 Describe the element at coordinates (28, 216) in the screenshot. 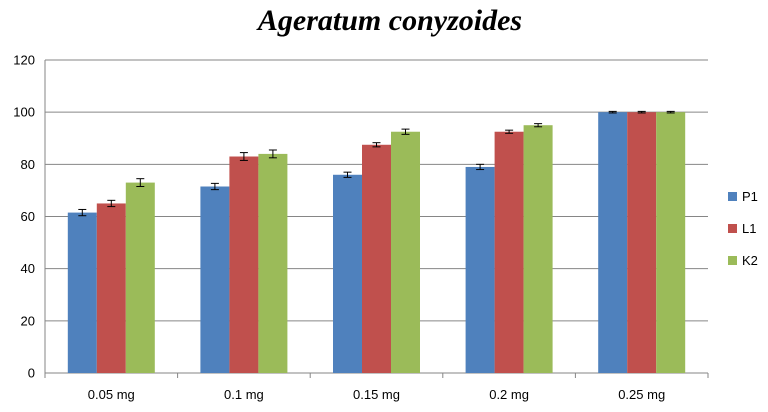

I see `y-tick-label: 60` at that location.